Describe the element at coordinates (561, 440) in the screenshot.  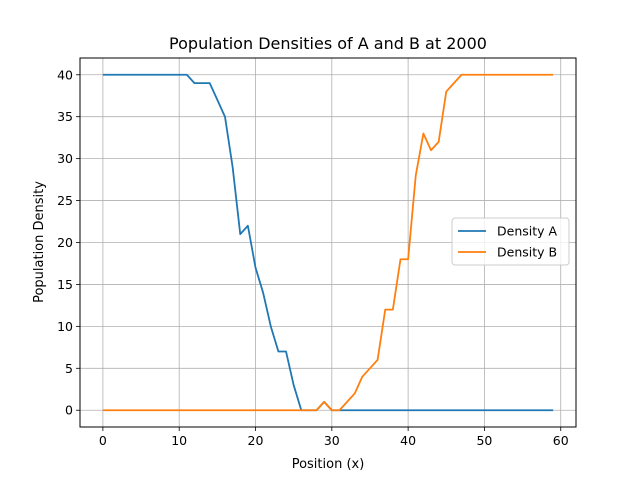
I see `x-tick-label: 60` at that location.